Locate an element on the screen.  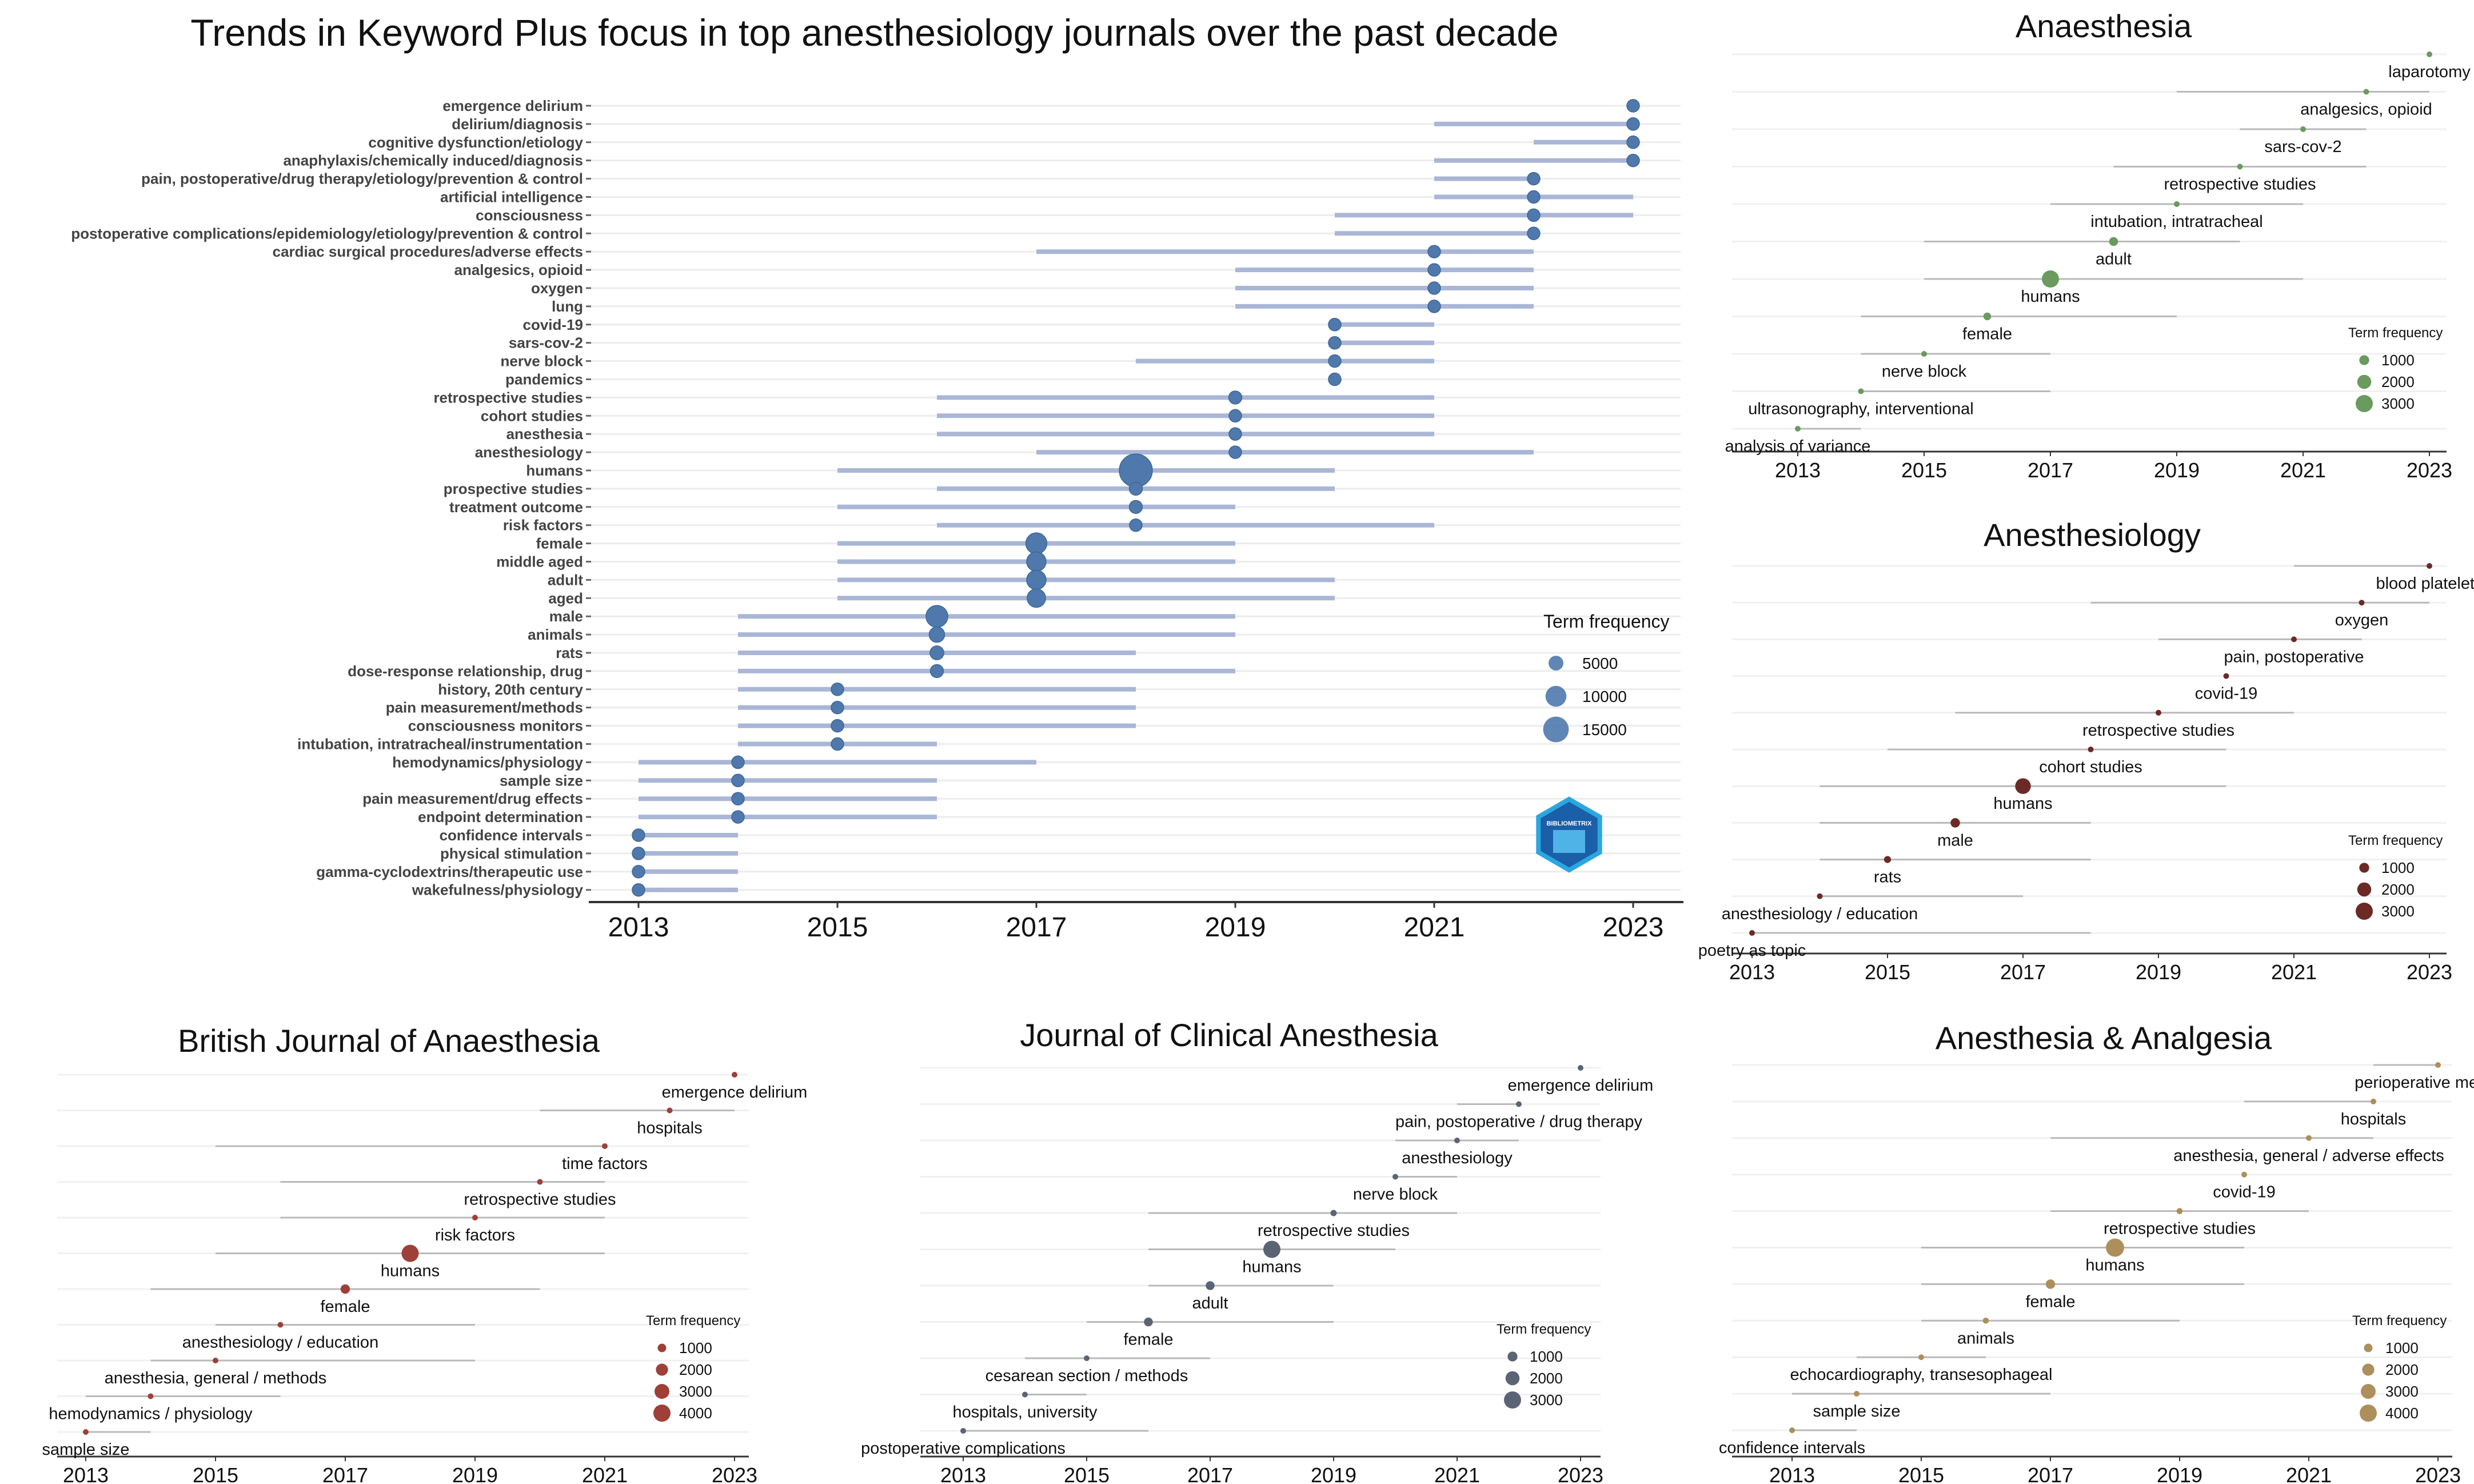
term-label-time-factors: time factors is located at coordinates (605, 1164).